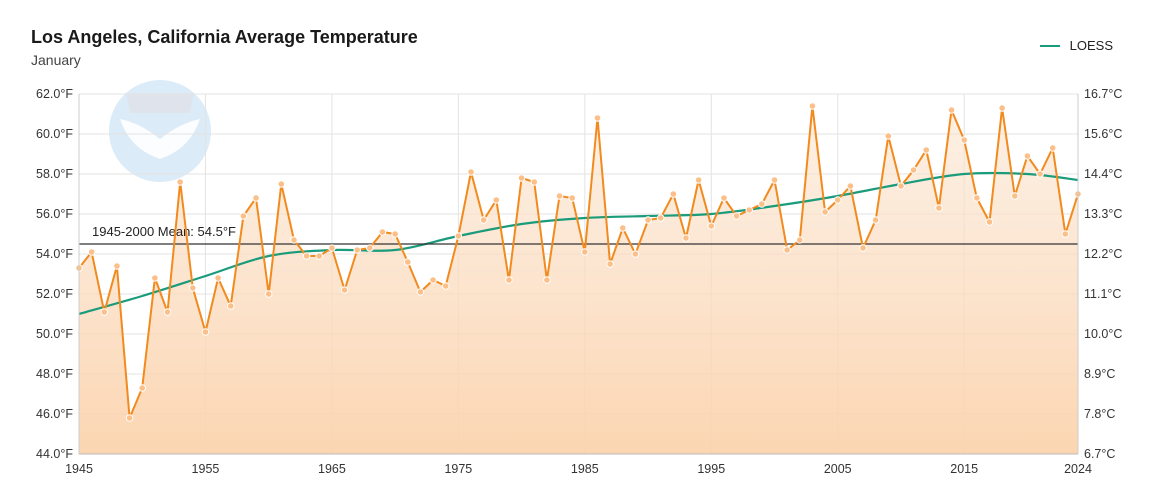 Image resolution: width=1155 pixels, height=494 pixels. Describe the element at coordinates (243, 216) in the screenshot. I see `temperature-point-1958` at that location.